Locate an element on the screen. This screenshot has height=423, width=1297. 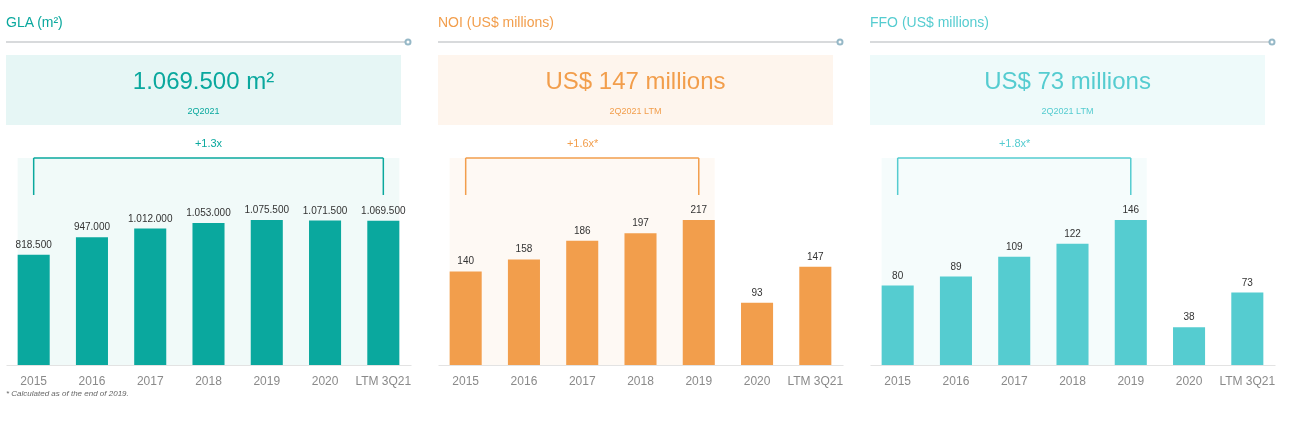
data-label: 1.075.500 is located at coordinates (267, 209).